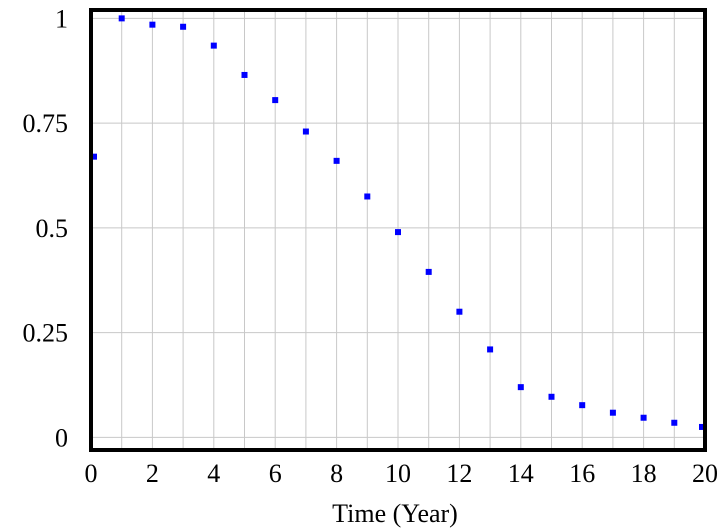 The image size is (721, 529). I want to click on y-tick-label: 0.5, so click(52, 228).